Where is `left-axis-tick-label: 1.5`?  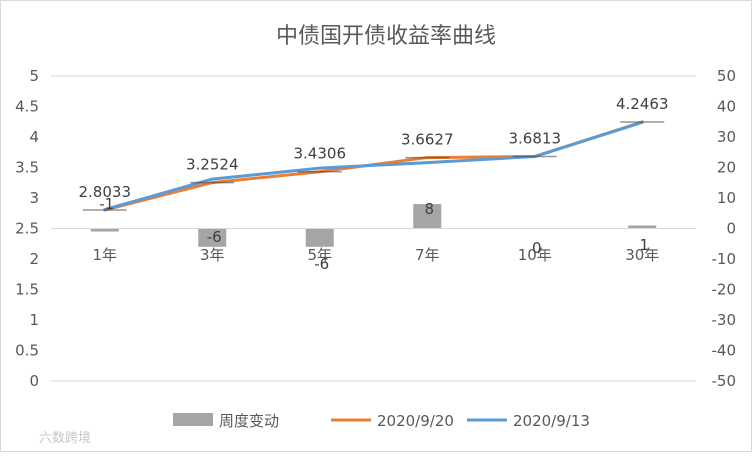 left-axis-tick-label: 1.5 is located at coordinates (27, 290).